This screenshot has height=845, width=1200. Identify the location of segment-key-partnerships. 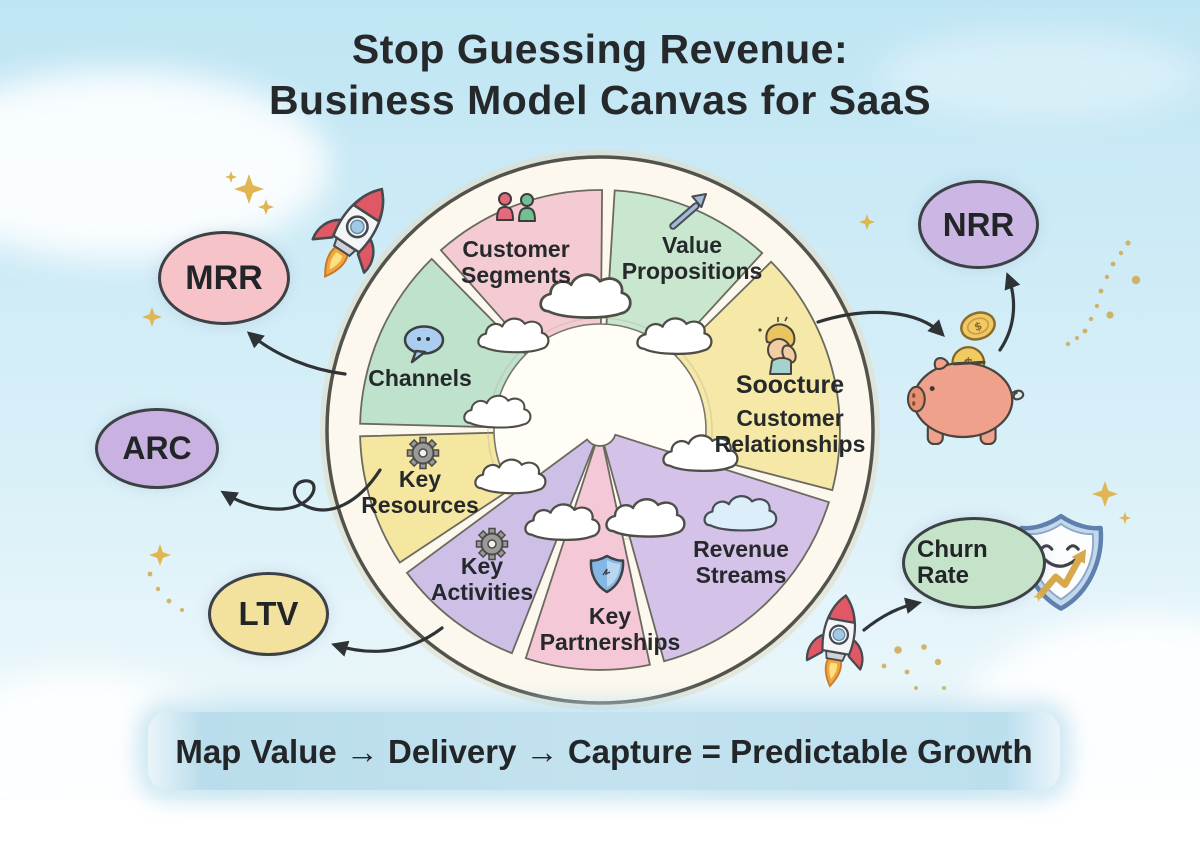
(587, 557).